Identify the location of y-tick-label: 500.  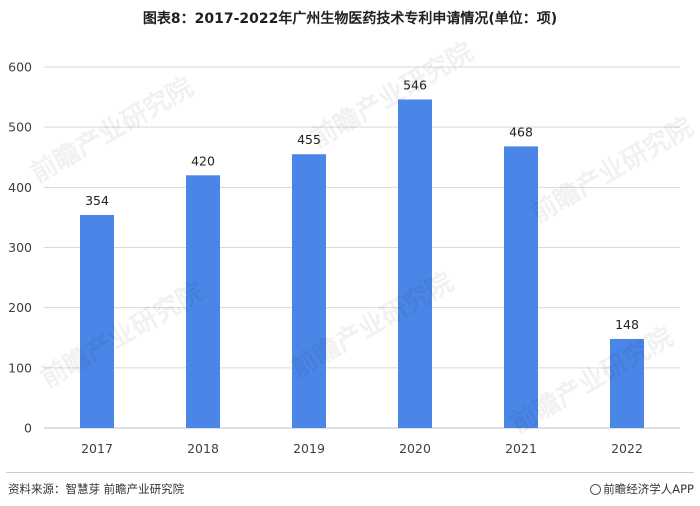
(20, 127).